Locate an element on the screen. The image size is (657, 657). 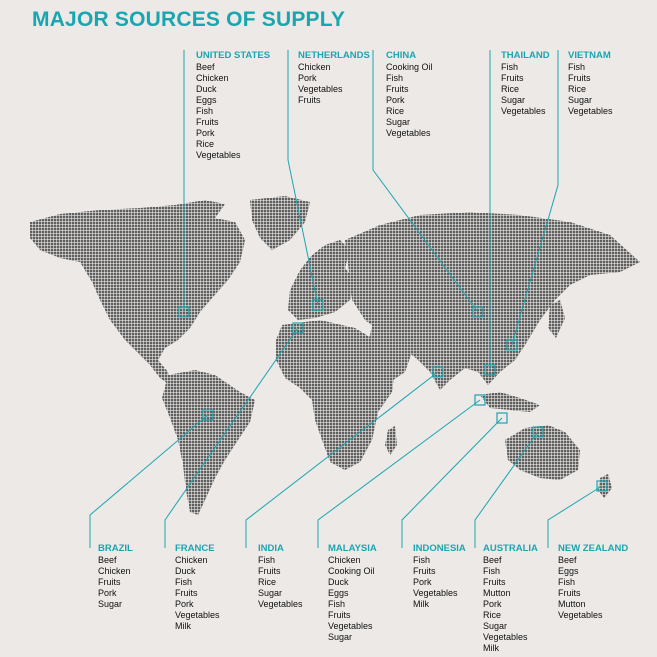
marker-france is located at coordinates (298, 328).